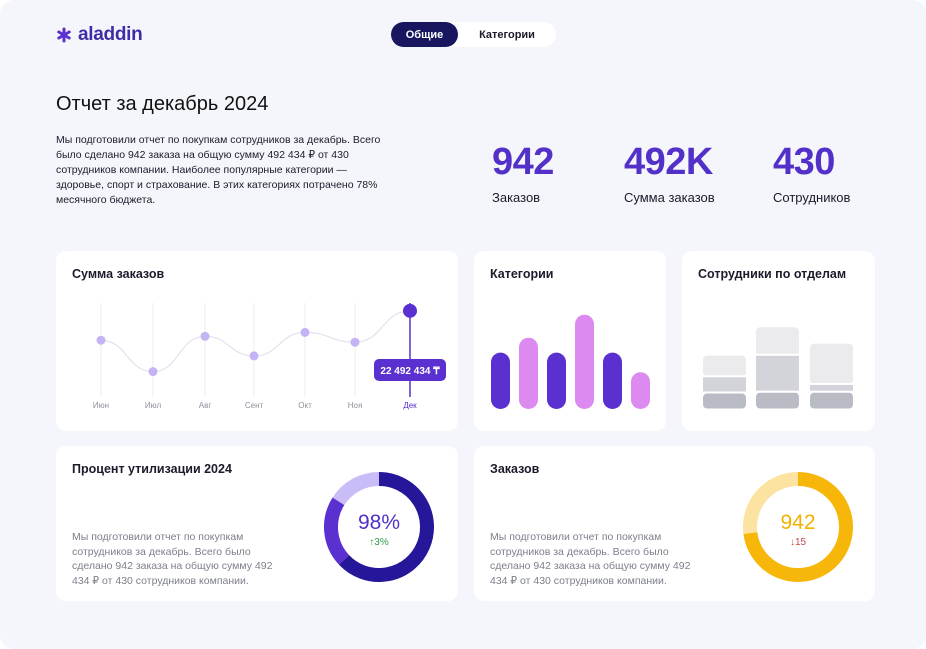  I want to click on categories-card: Категории, so click(570, 341).